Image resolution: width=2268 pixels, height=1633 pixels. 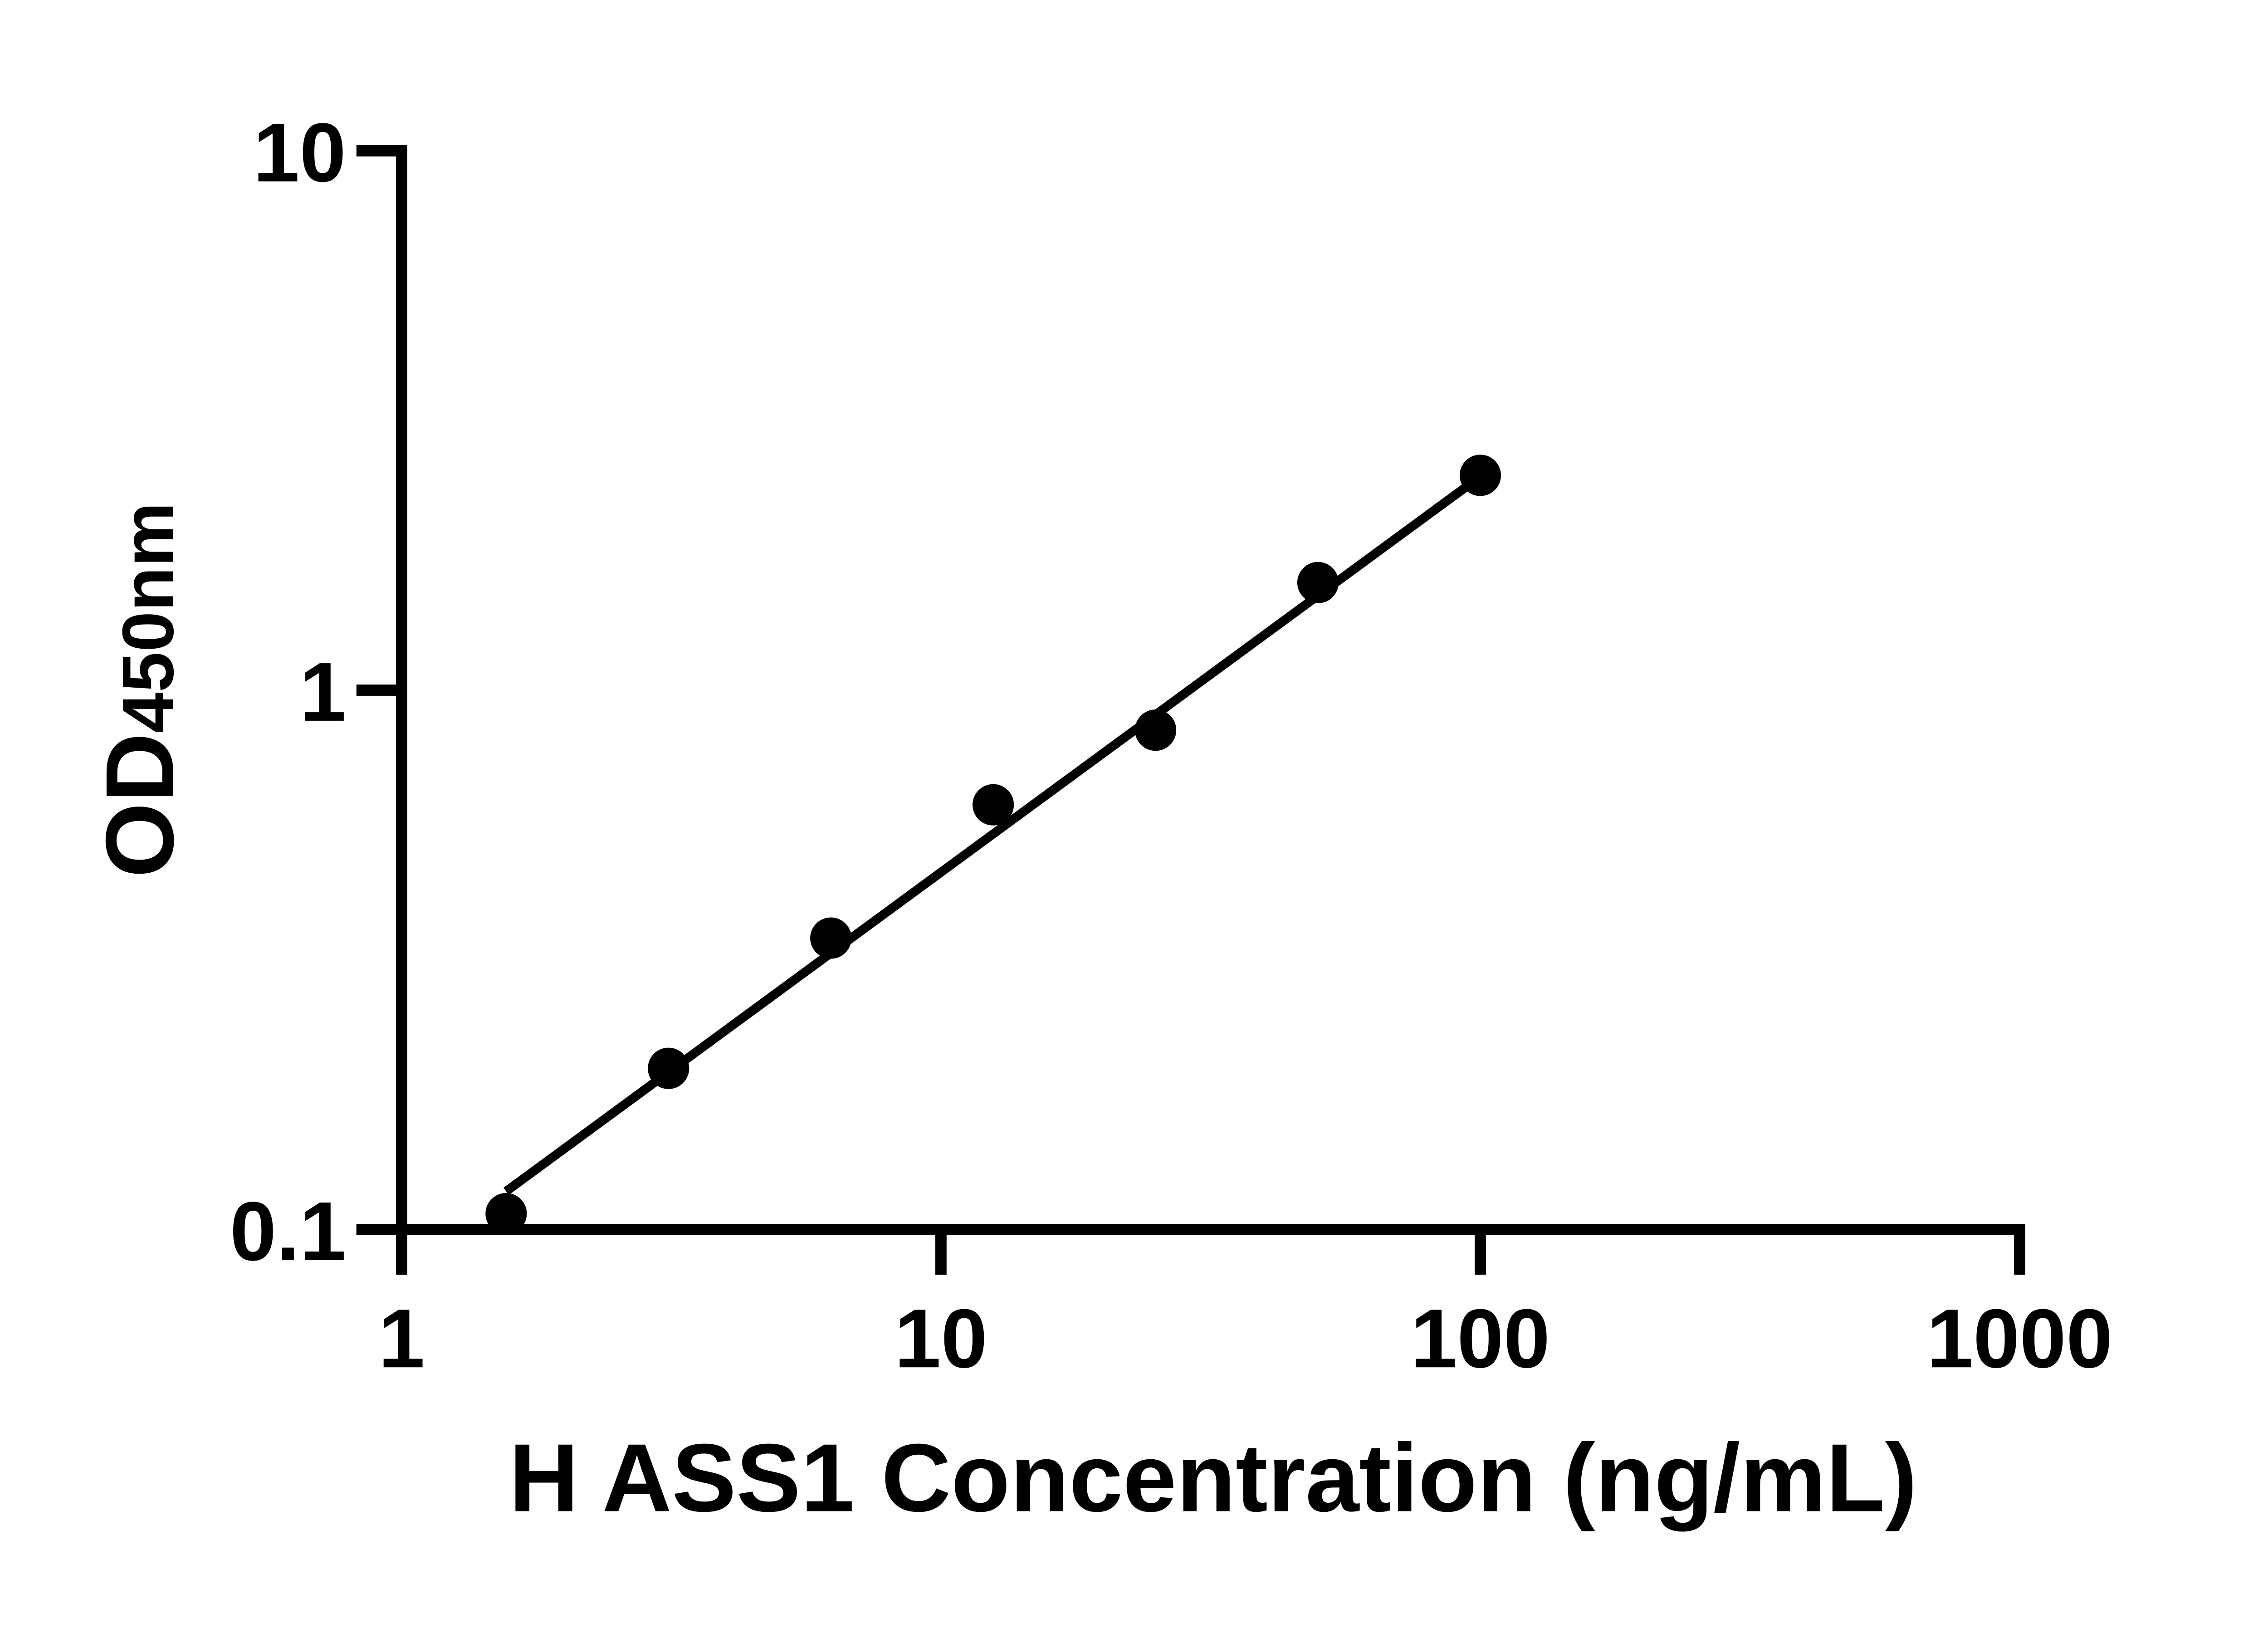 What do you see at coordinates (401, 1338) in the screenshot?
I see `x-axis-tick-label: 1` at bounding box center [401, 1338].